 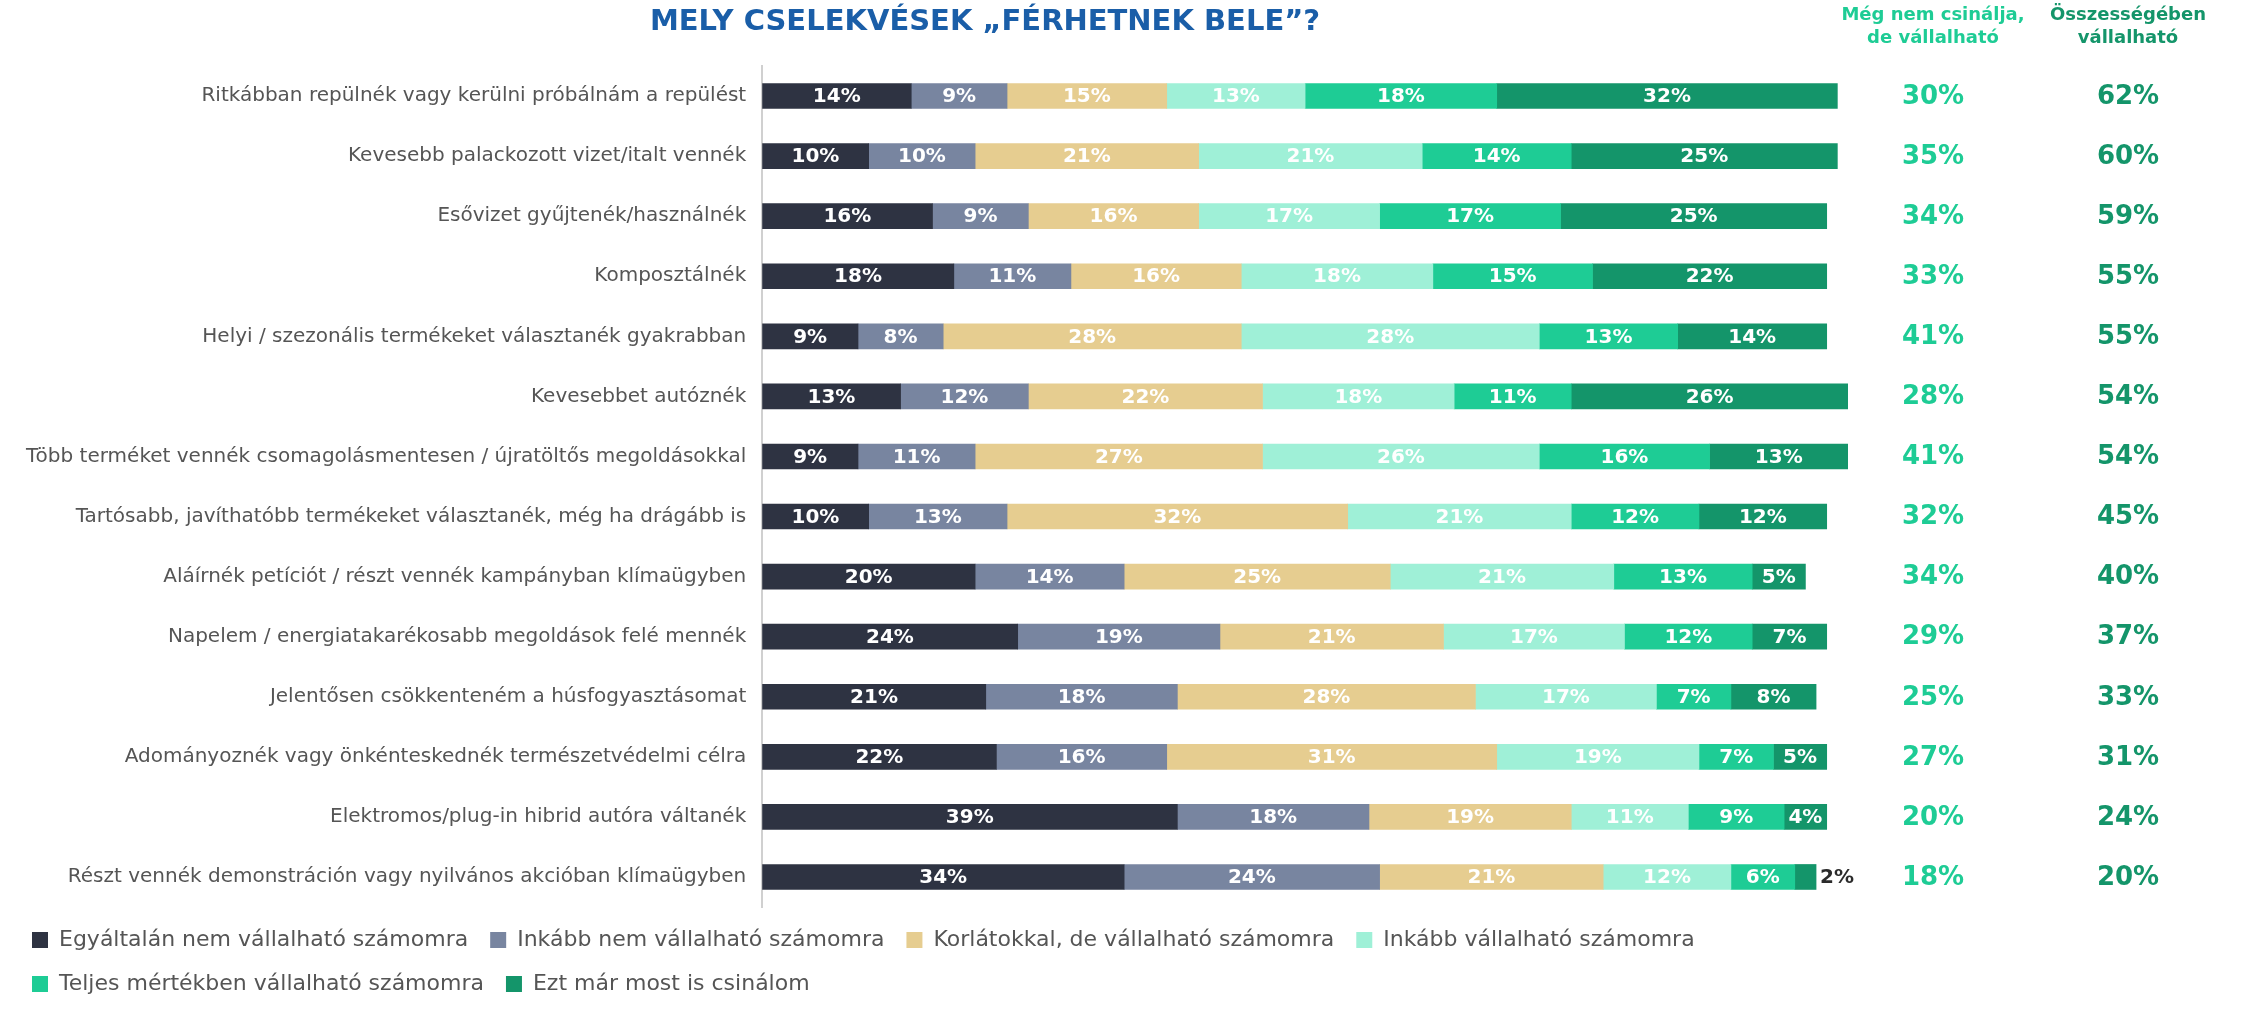 What do you see at coordinates (410, 514) in the screenshot?
I see `y-tick-label: Tartósabb, javíthatóbb termékeket választanék, még ha drágább is` at bounding box center [410, 514].